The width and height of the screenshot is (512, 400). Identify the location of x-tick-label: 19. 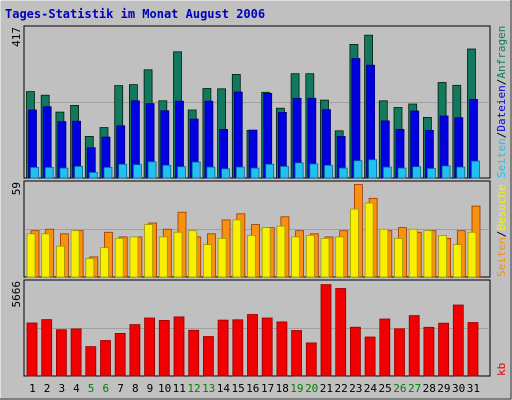
(296, 388).